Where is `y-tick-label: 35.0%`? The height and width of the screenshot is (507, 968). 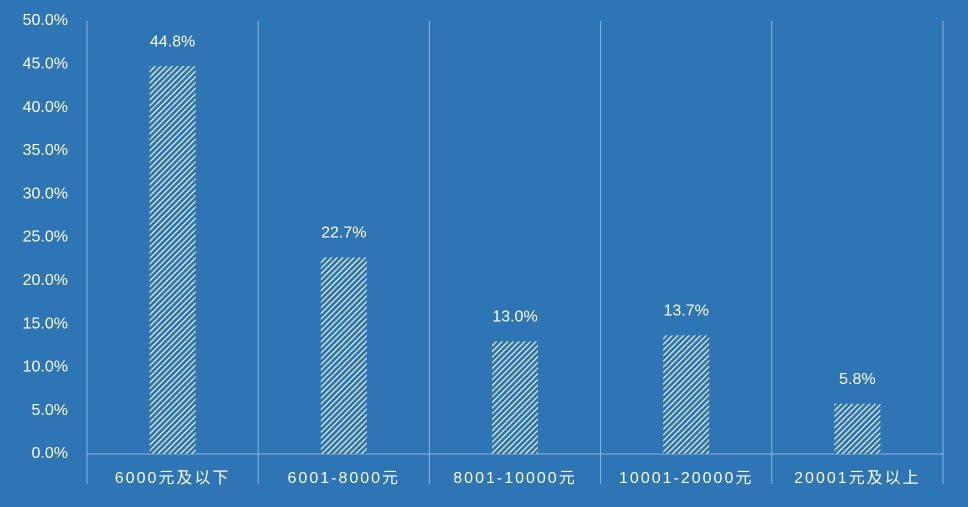 y-tick-label: 35.0% is located at coordinates (45, 150).